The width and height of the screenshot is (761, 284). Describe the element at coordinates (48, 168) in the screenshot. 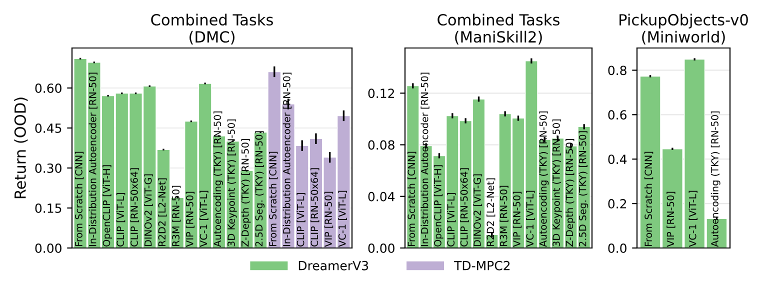

I see `y-tick-label: 0.30` at that location.